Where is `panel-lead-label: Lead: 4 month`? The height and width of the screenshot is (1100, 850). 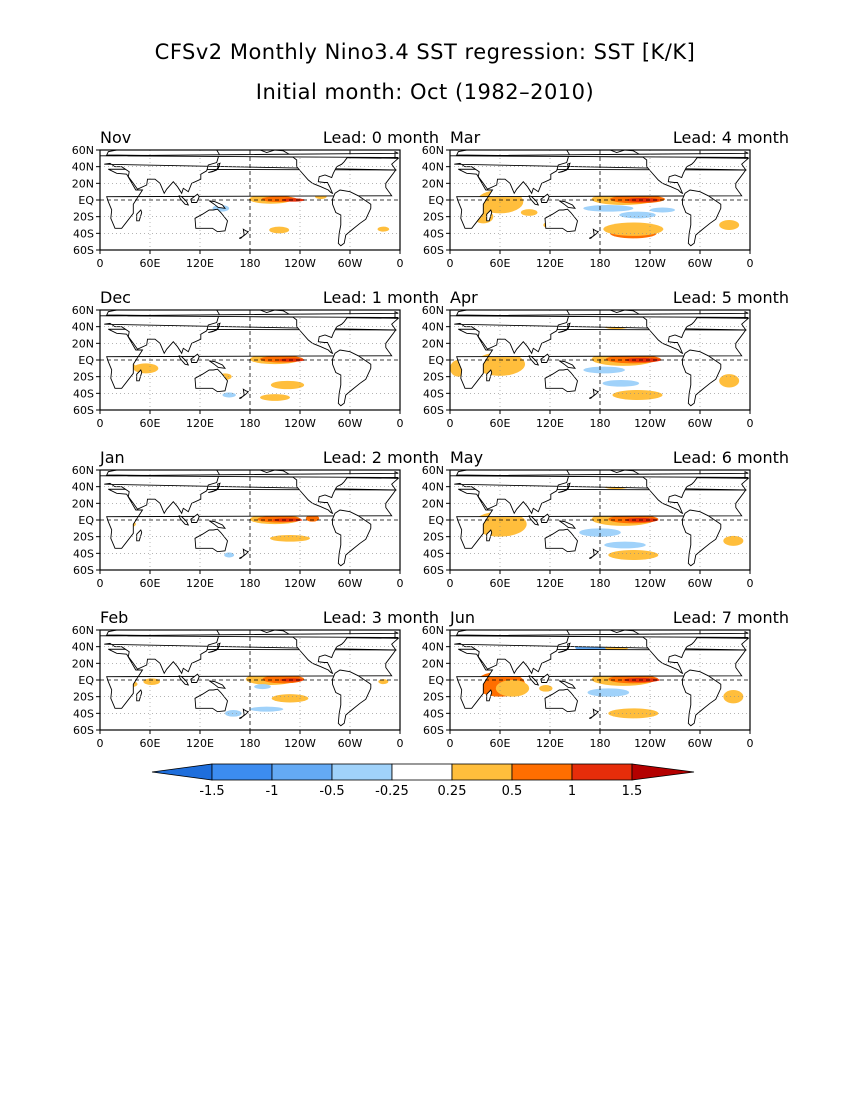 panel-lead-label: Lead: 4 month is located at coordinates (730, 137).